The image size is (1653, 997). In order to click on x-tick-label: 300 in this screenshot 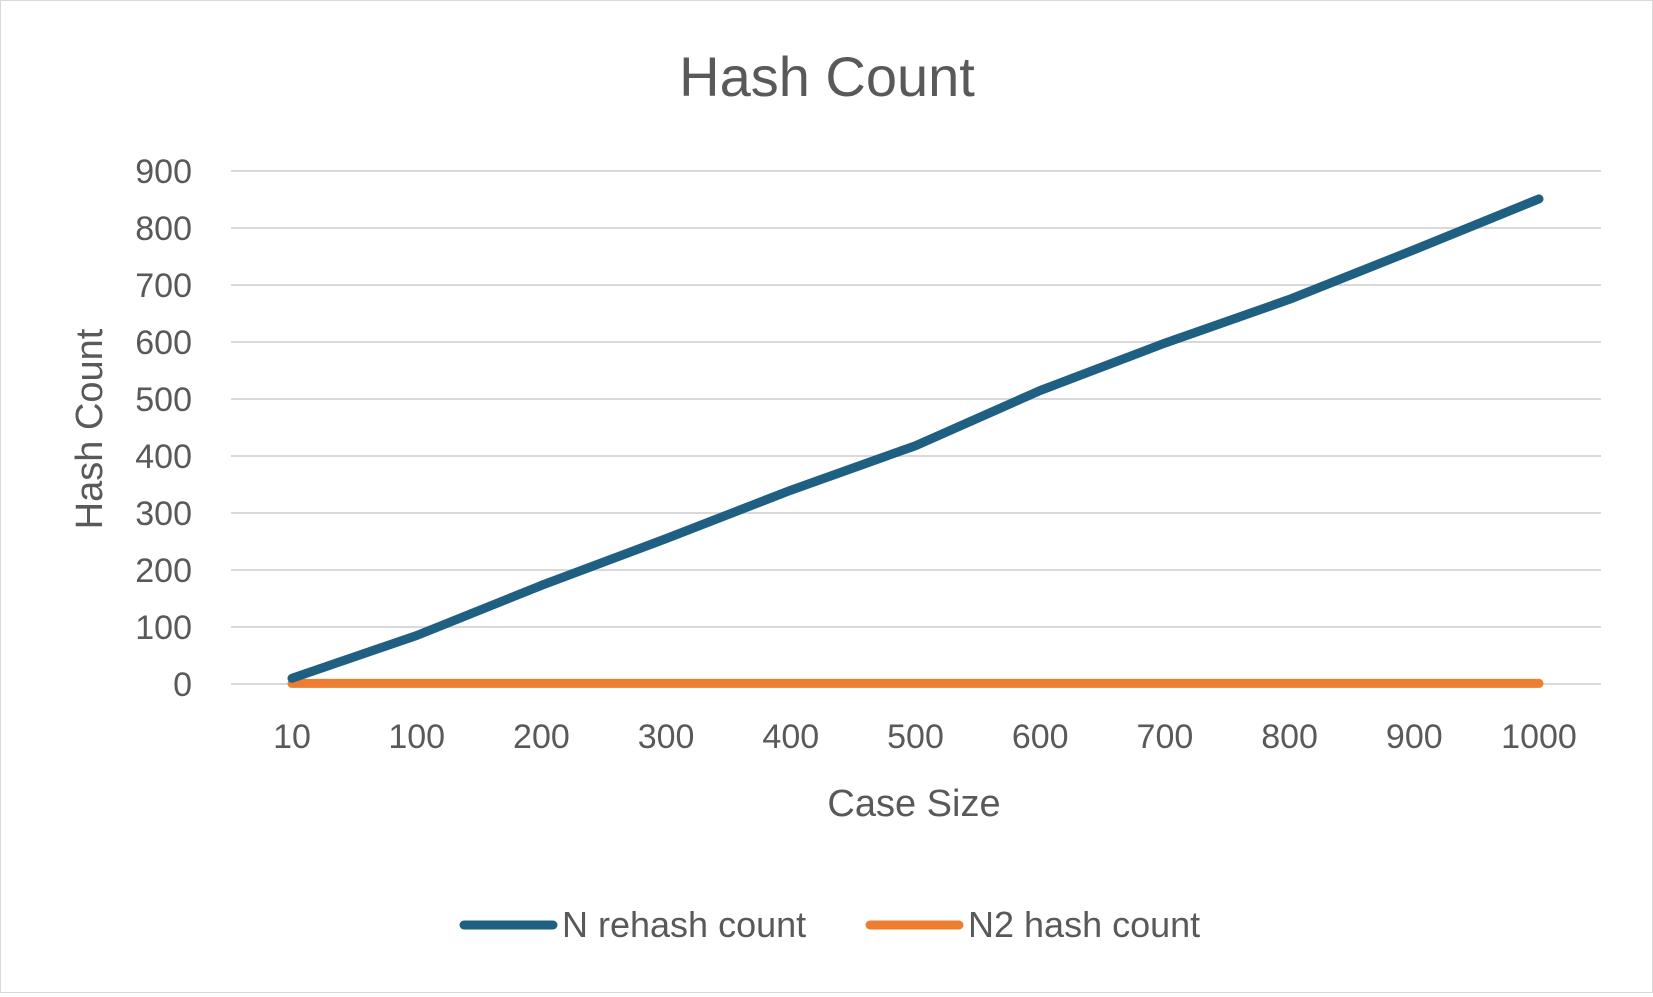, I will do `click(666, 737)`.